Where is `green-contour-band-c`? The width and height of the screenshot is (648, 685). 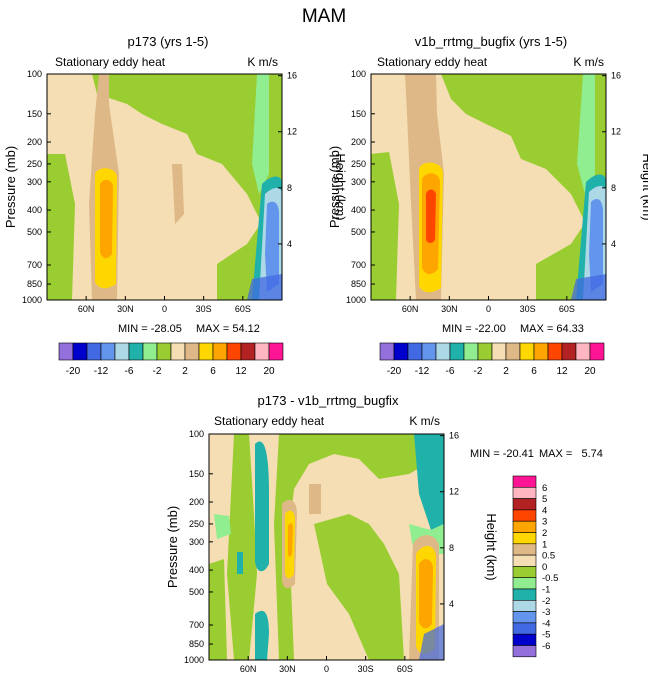
green-contour-band-c is located at coordinates (359, 587).